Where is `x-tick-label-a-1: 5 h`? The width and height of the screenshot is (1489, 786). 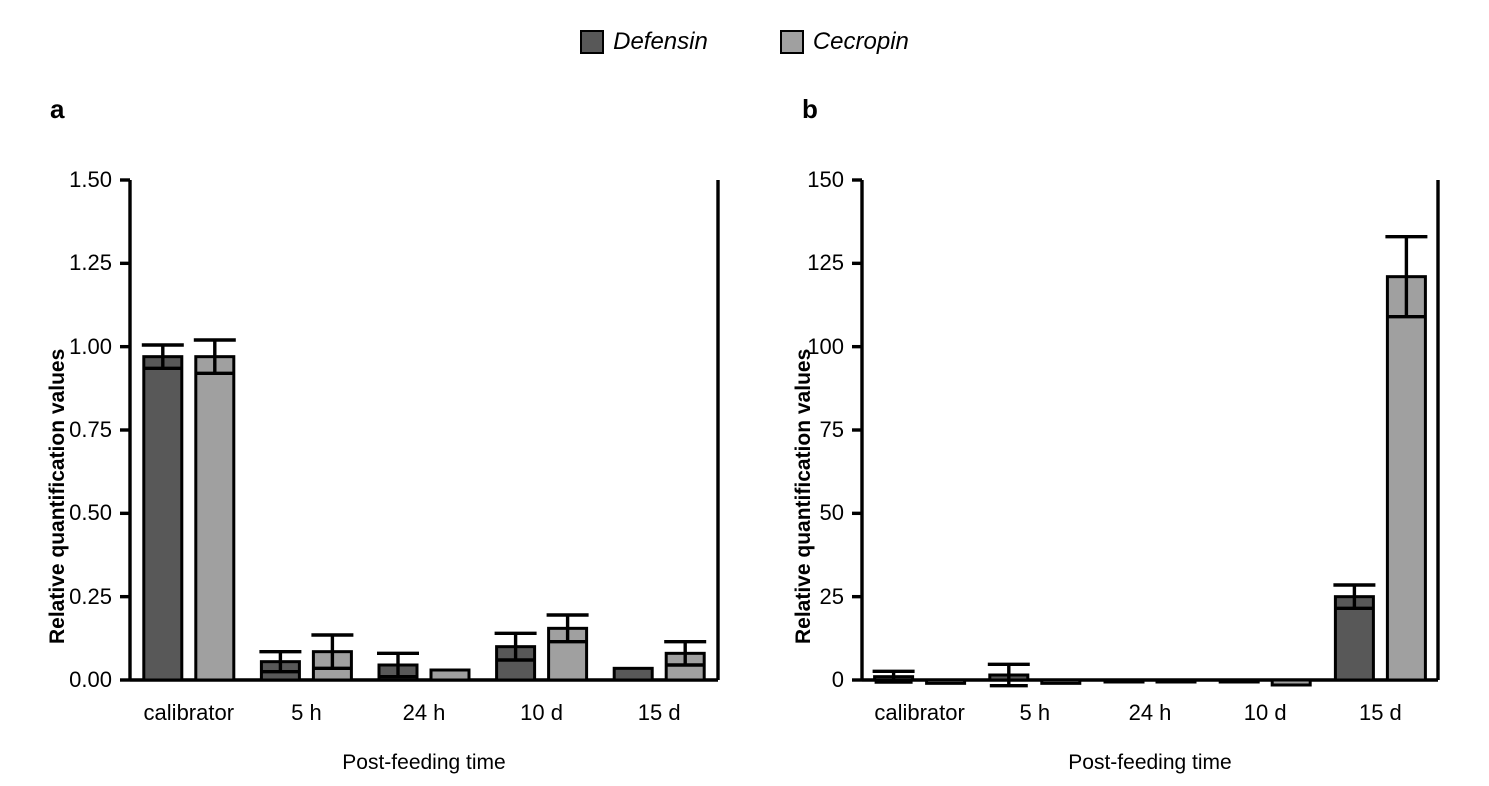
x-tick-label-a-1: 5 h is located at coordinates (306, 712).